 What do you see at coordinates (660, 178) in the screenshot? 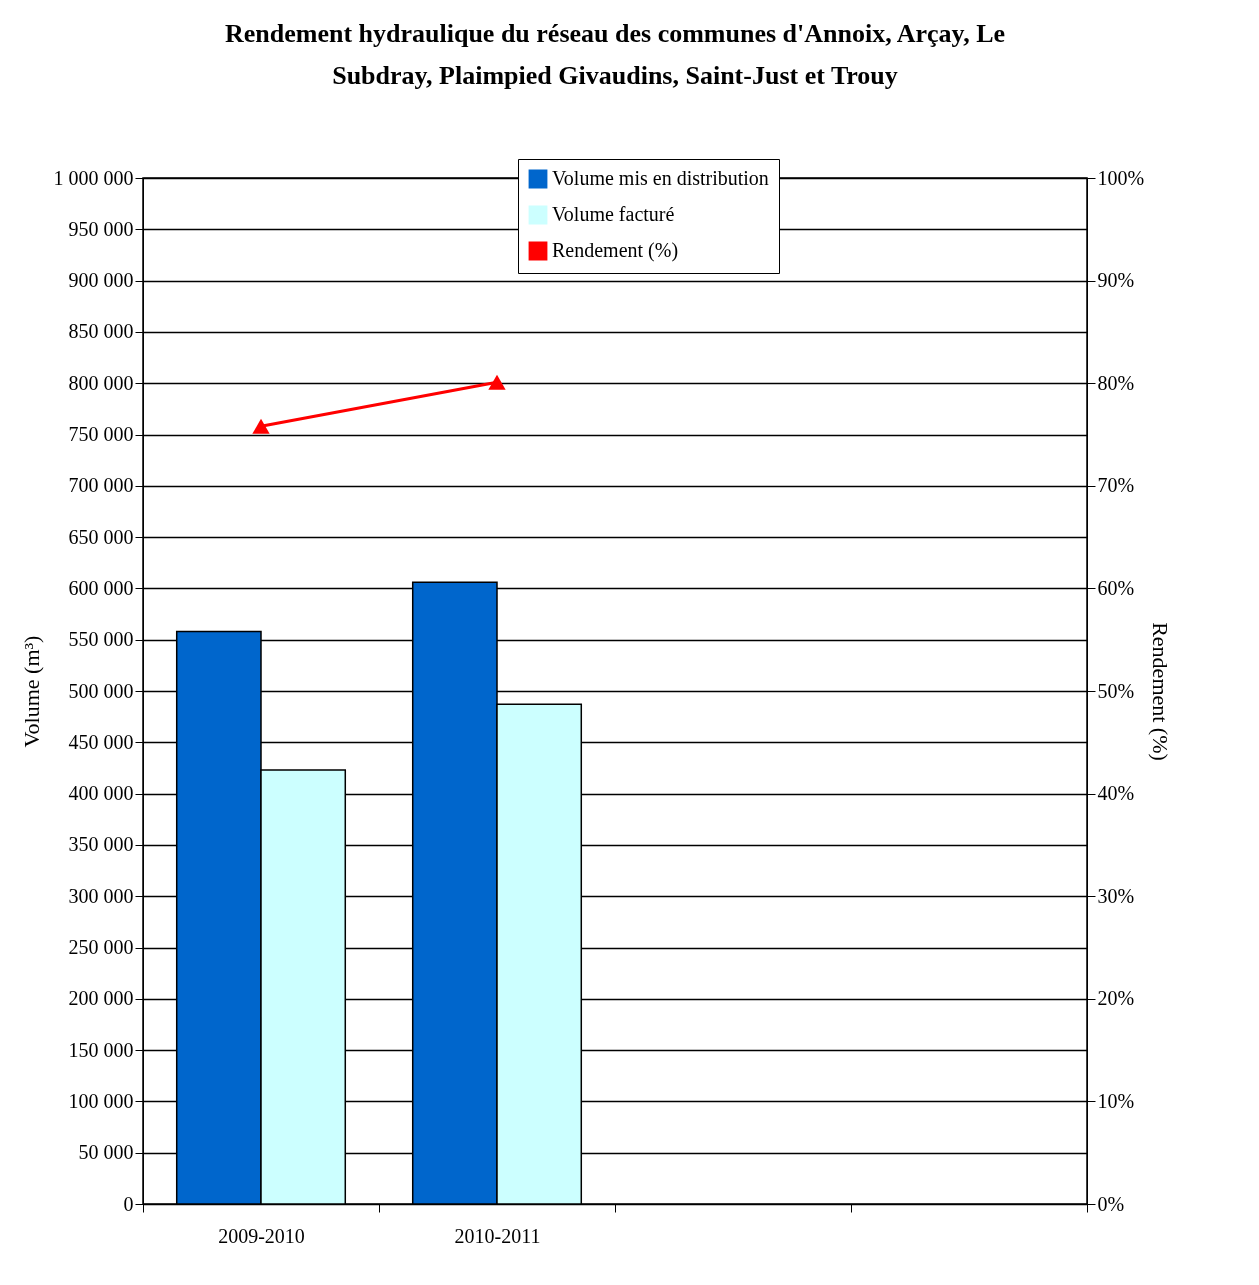
I see `legend-label: Volume mis en distribution` at bounding box center [660, 178].